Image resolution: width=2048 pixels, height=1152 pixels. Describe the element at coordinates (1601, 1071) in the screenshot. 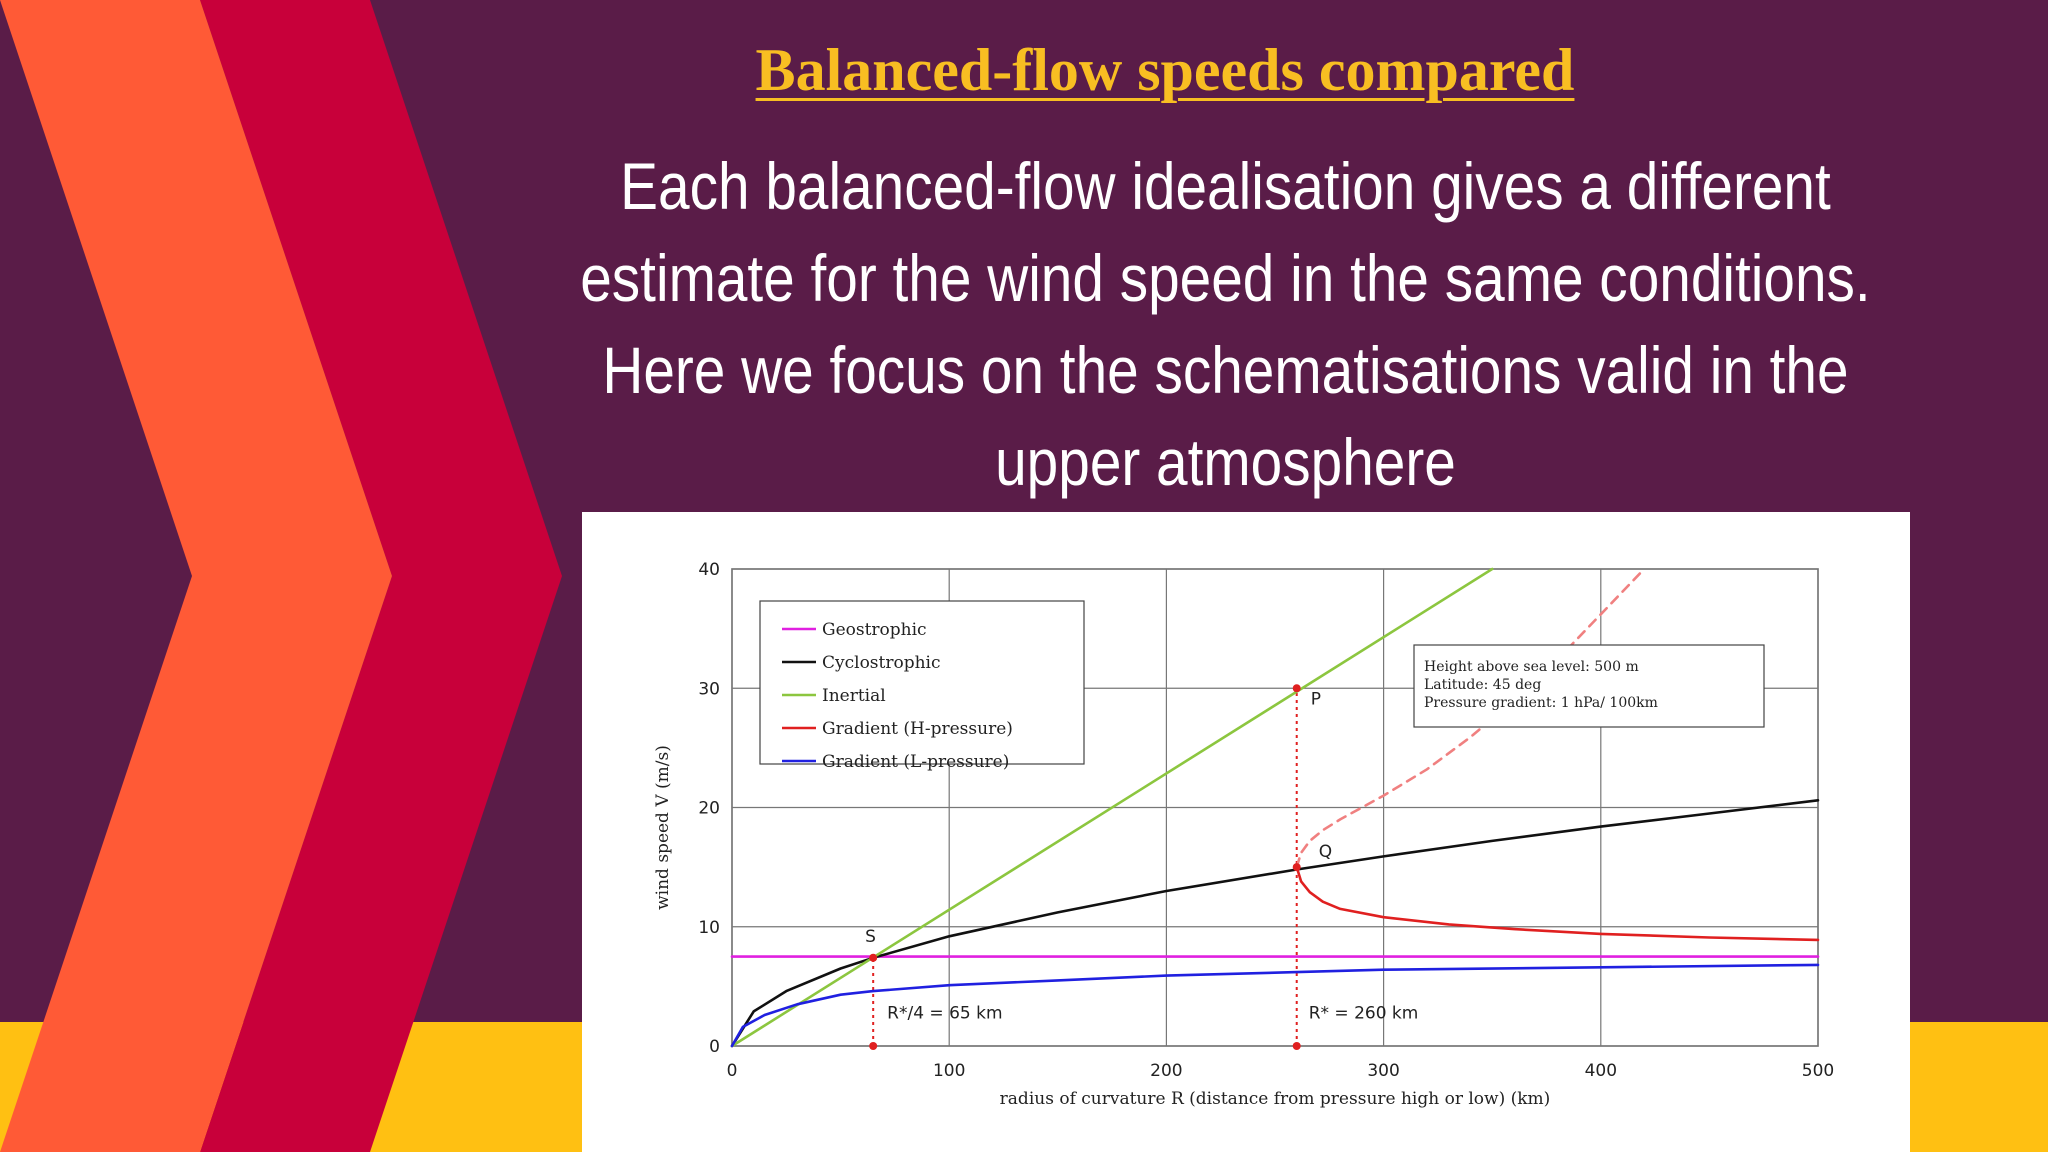

I see `x-tick-label: 400` at that location.